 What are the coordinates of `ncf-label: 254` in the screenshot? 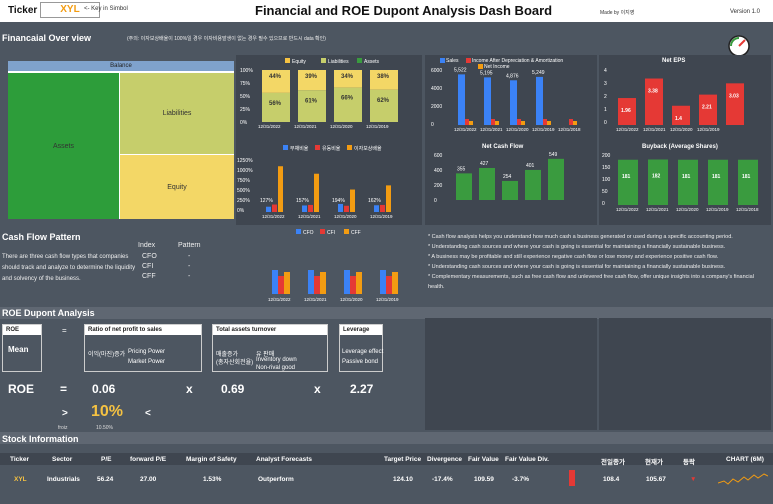 It's located at (507, 177).